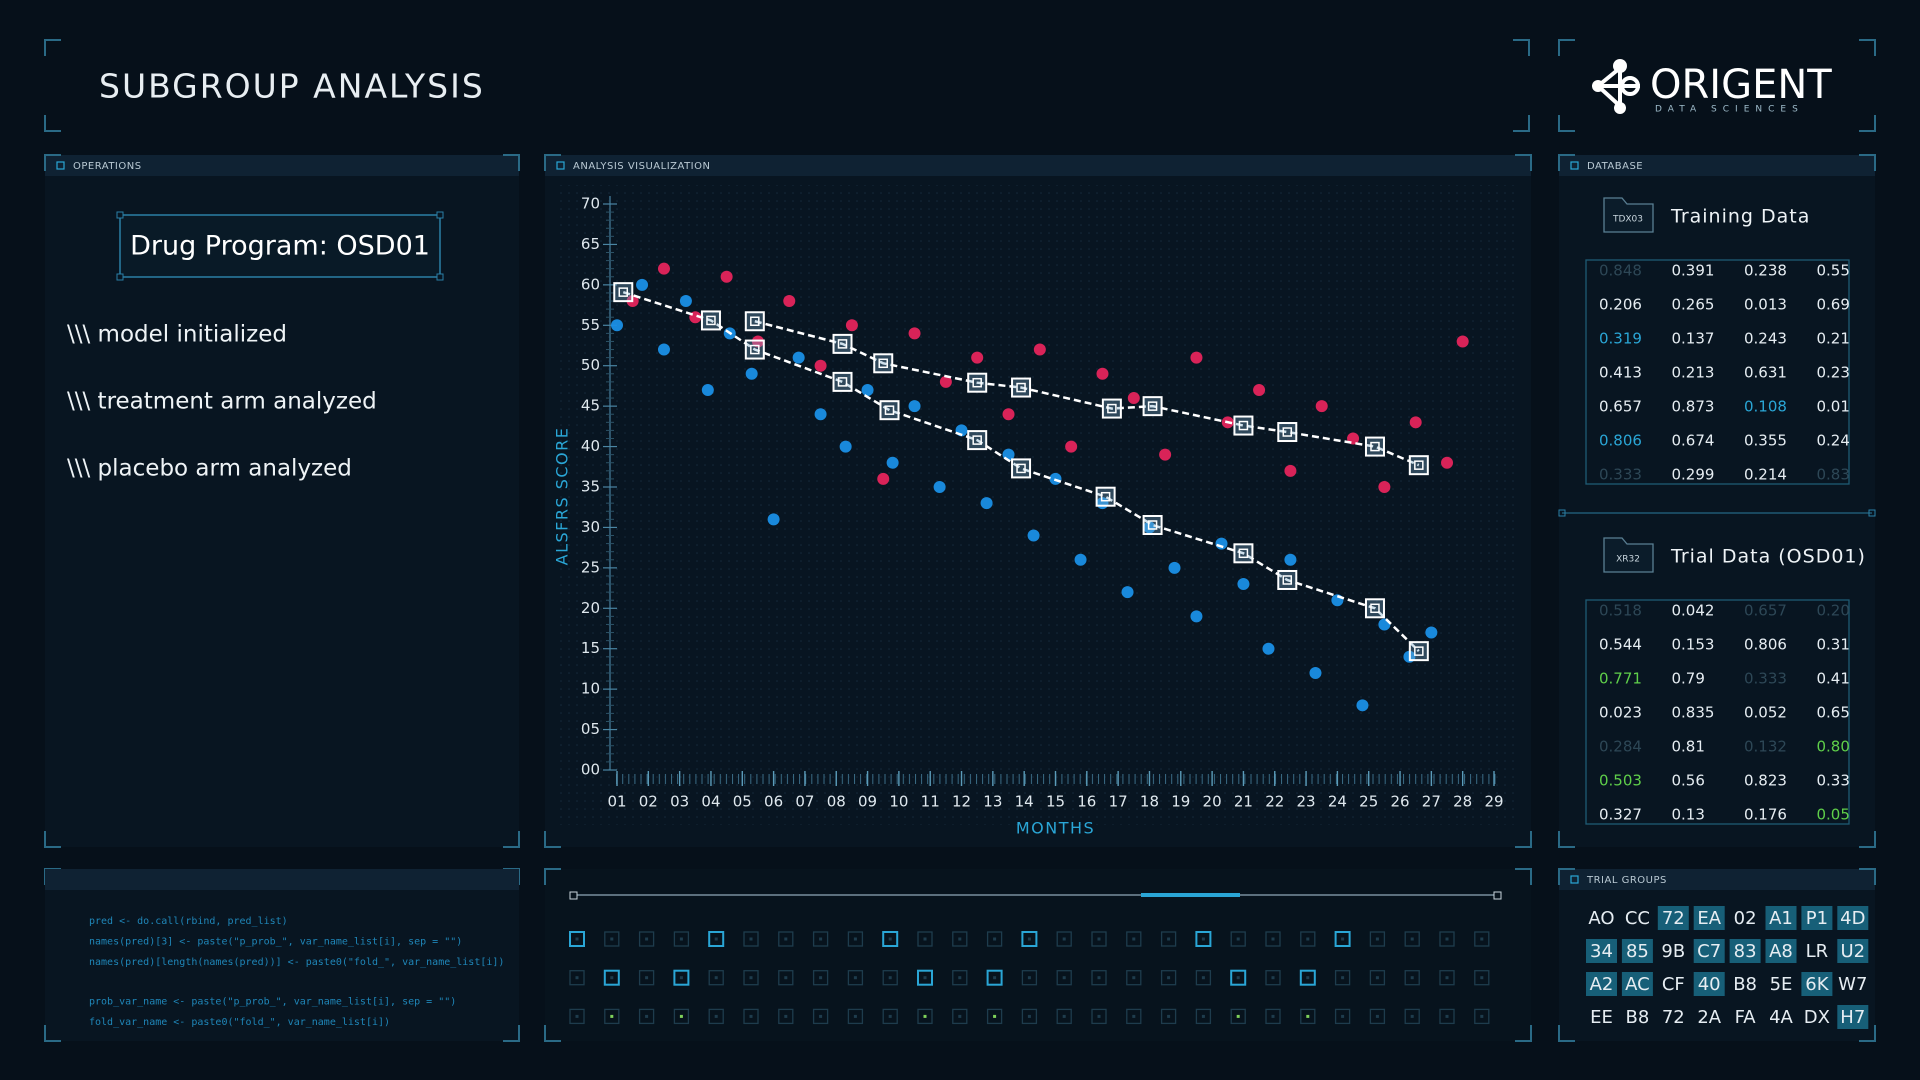 The width and height of the screenshot is (1920, 1080). What do you see at coordinates (1574, 165) in the screenshot?
I see `panel-header-icon` at bounding box center [1574, 165].